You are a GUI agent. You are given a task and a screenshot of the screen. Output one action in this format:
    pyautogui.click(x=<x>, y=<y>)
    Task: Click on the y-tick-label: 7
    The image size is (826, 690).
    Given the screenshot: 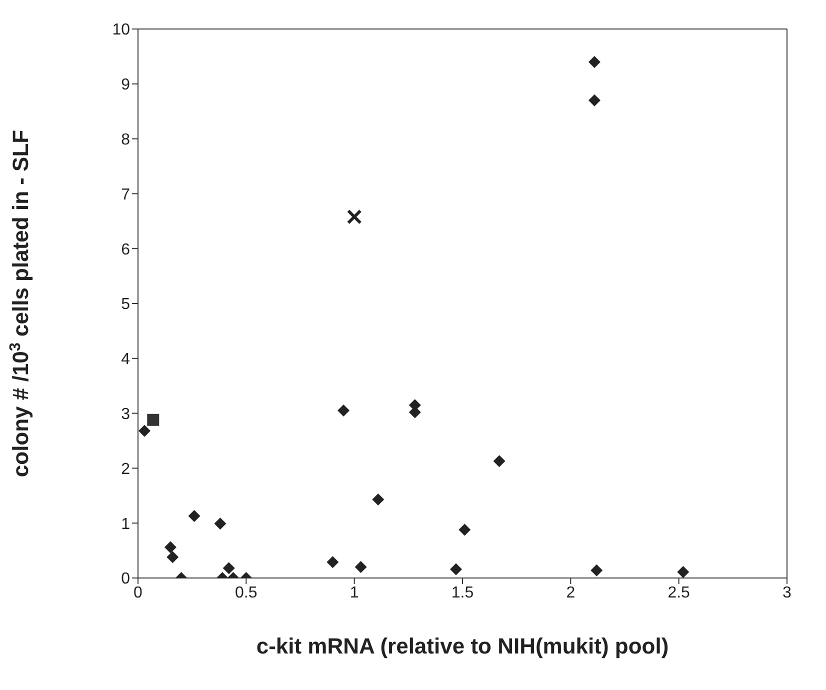 What is the action you would take?
    pyautogui.click(x=125, y=195)
    